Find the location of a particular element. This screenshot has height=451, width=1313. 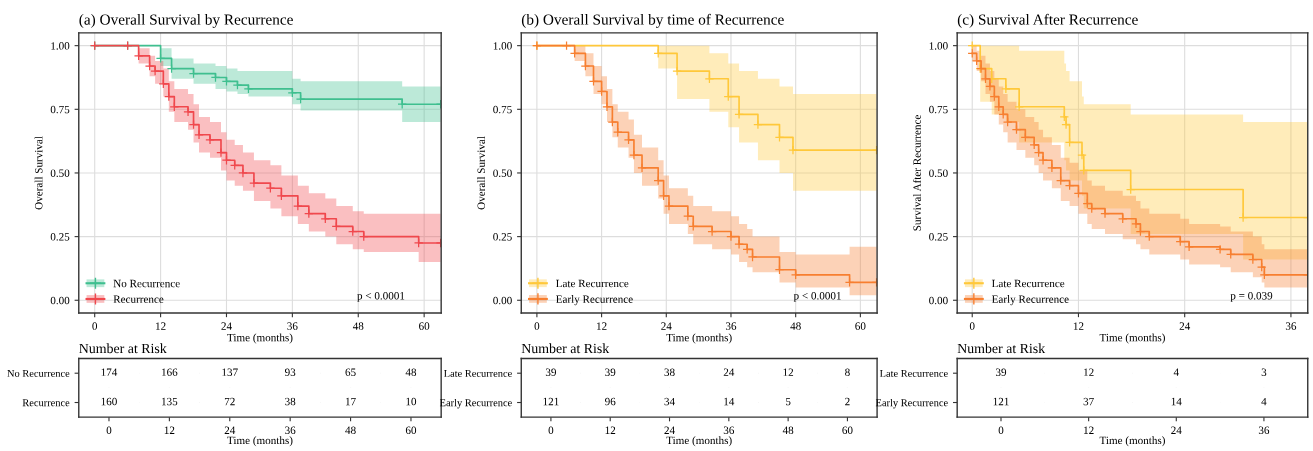

data-label: 2 is located at coordinates (847, 401).